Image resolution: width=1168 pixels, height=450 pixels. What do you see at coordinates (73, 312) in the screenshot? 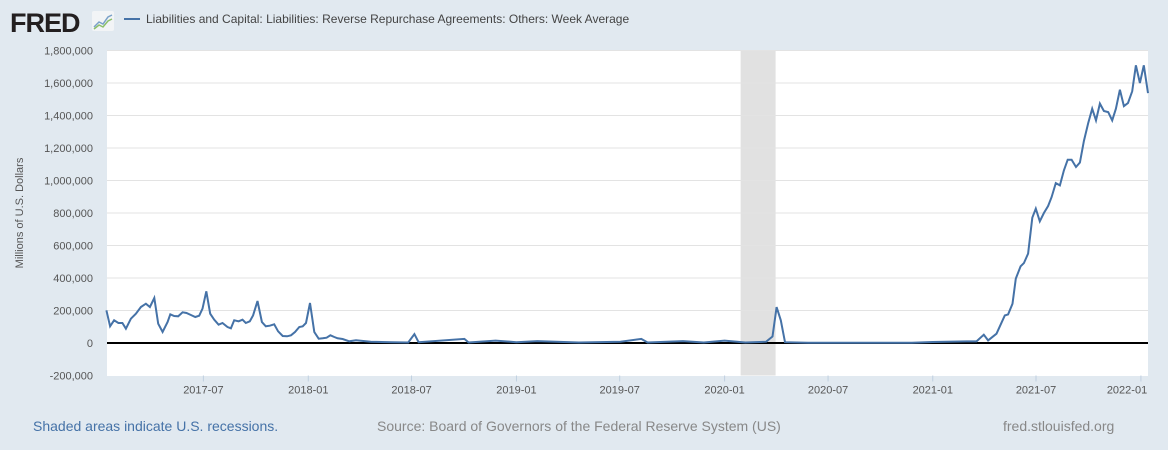
I see `y-tick-label: 200,000` at bounding box center [73, 312].